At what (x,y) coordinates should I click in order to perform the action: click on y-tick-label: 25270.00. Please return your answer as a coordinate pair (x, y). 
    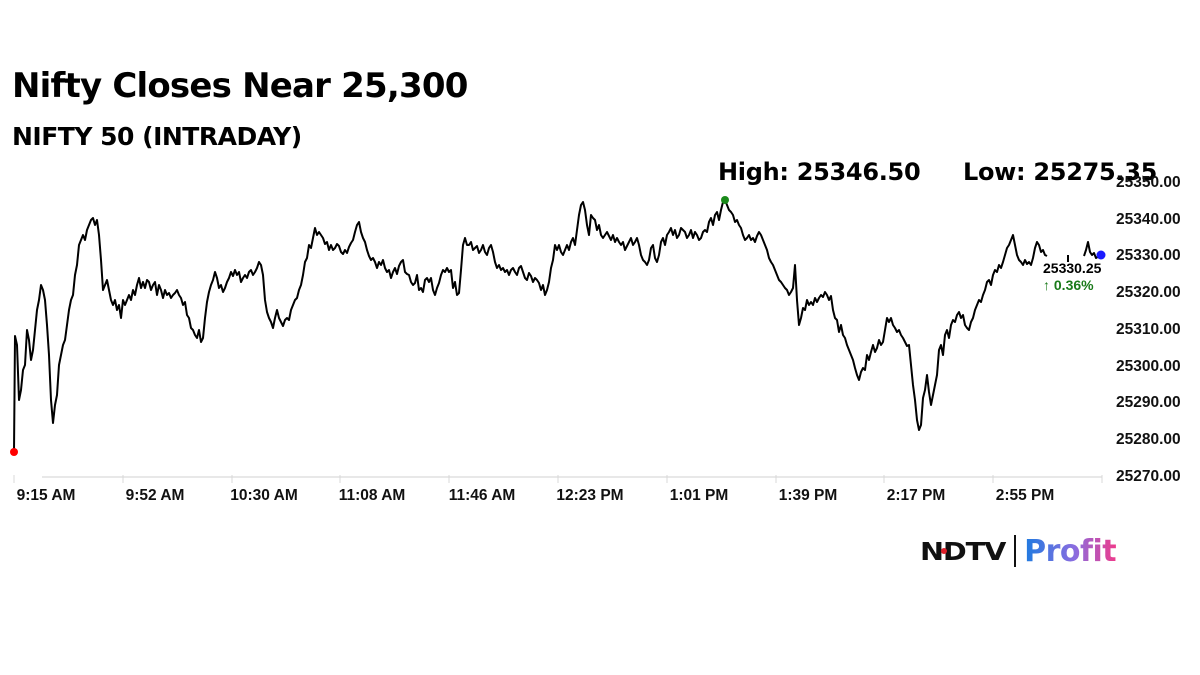
    Looking at the image, I should click on (1148, 476).